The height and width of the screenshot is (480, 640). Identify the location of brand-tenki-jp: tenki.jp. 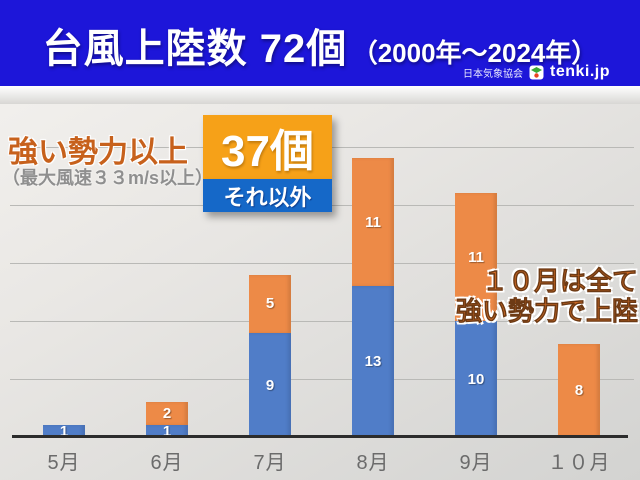
(579, 71).